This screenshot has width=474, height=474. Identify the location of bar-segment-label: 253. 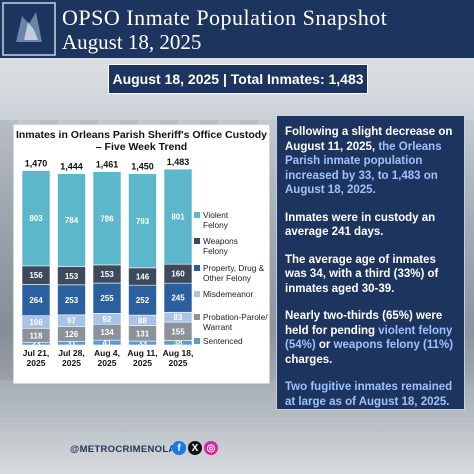
(72, 300).